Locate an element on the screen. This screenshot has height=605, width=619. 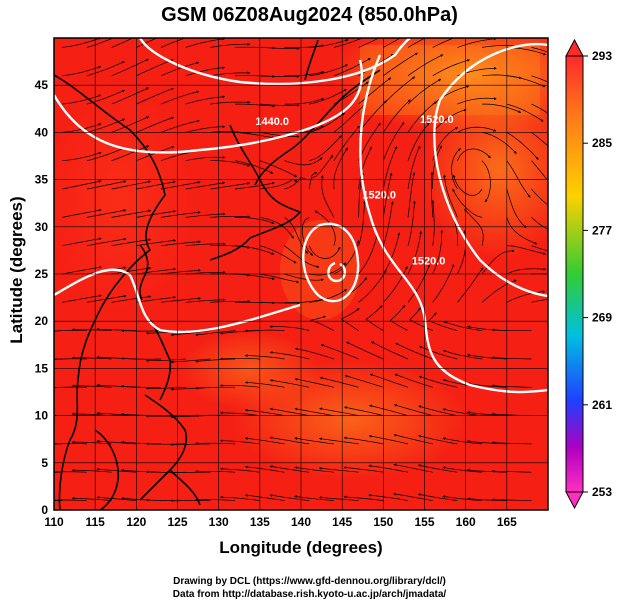
x-tick-label: 165 is located at coordinates (507, 522).